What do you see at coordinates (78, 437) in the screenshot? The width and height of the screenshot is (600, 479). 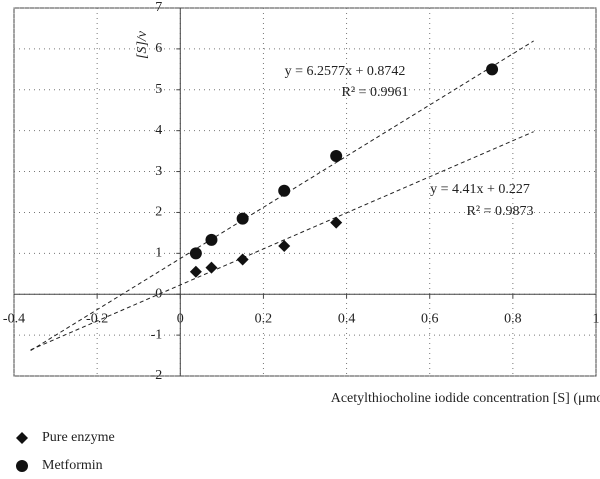 I see `legend-label: Pure enzyme` at bounding box center [78, 437].